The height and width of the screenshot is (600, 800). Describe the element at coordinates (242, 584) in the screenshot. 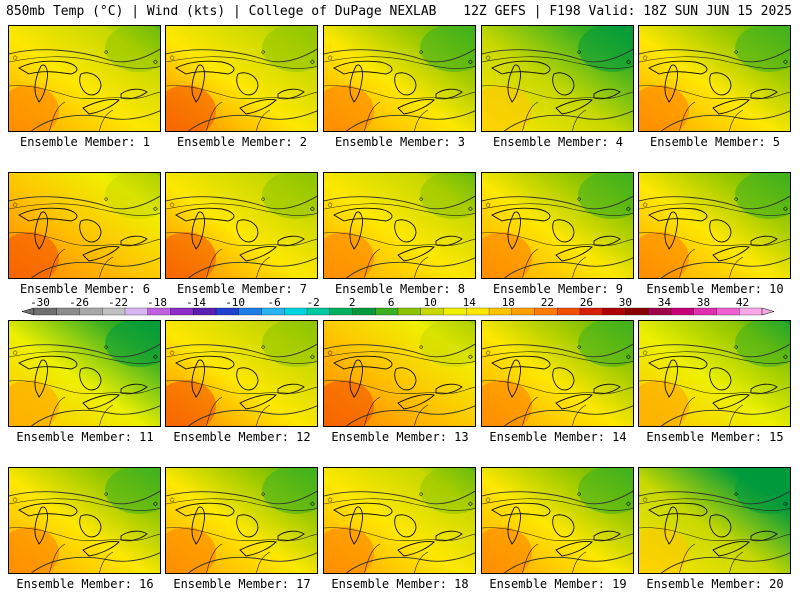

I see `ensemble-member-label: Ensemble Member: 17` at that location.